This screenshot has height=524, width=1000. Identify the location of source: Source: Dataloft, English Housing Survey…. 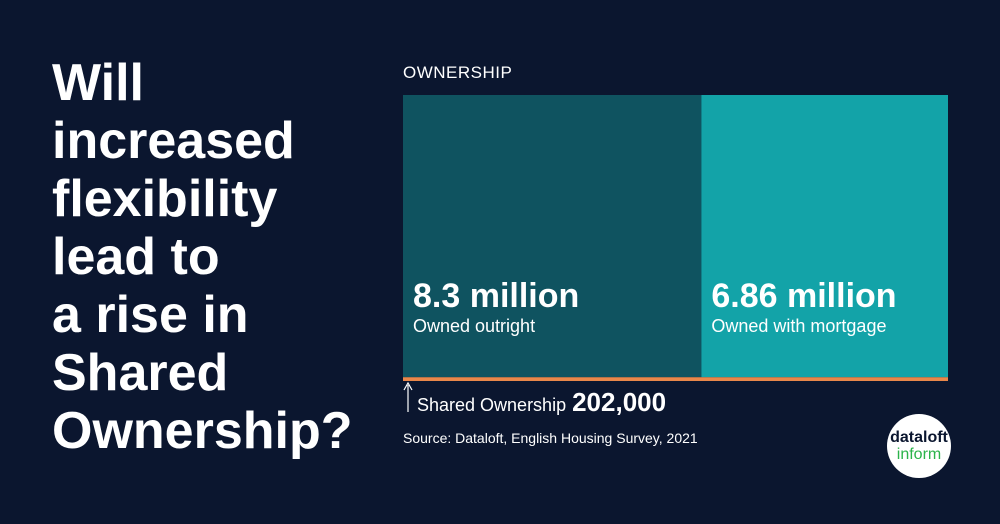
(550, 438).